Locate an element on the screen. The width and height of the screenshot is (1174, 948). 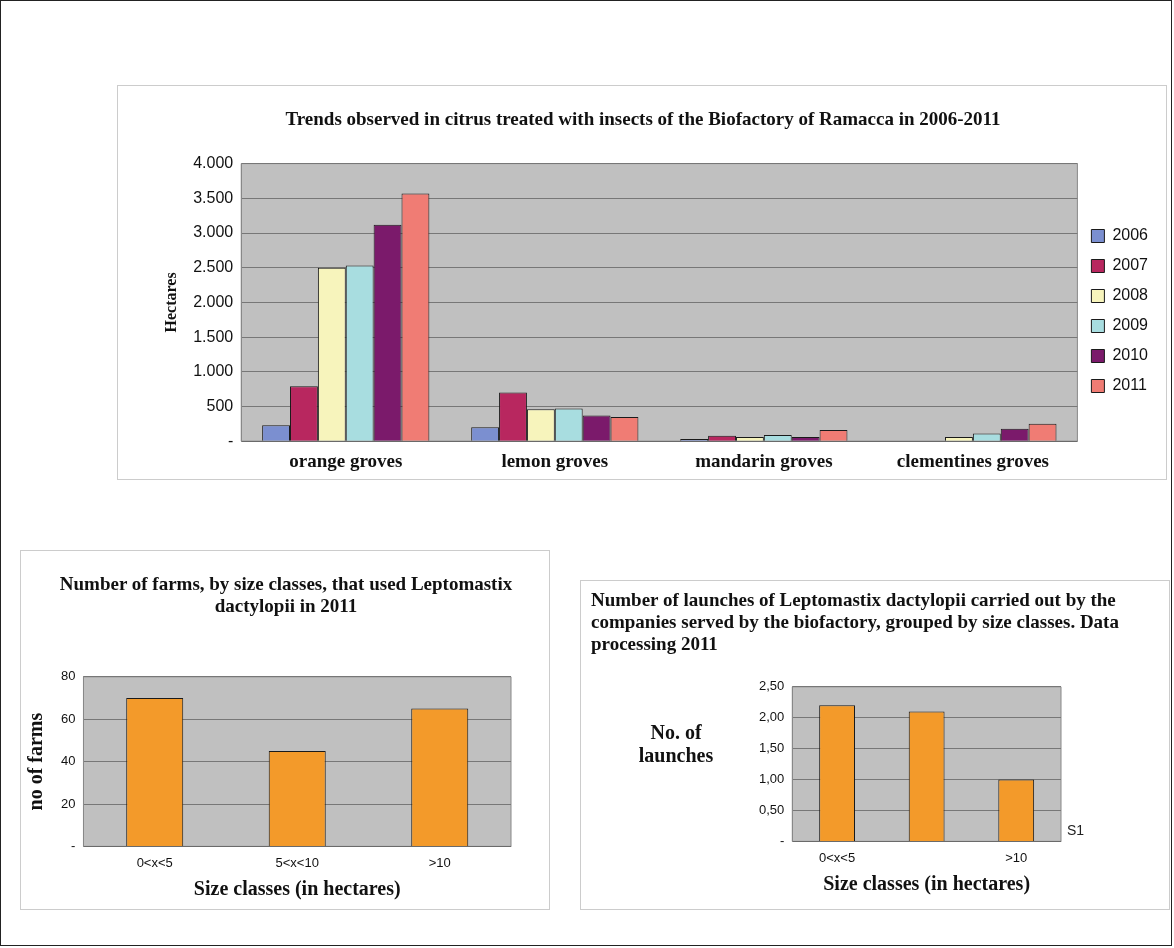
y-axis-title: No. of launches is located at coordinates (676, 744).